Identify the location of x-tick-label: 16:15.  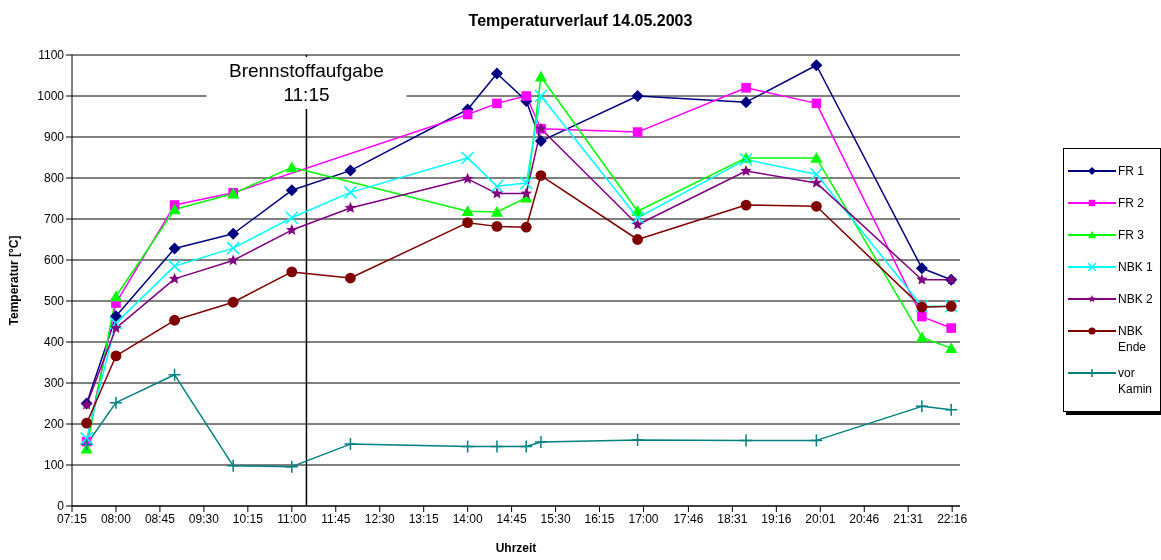
(599, 518).